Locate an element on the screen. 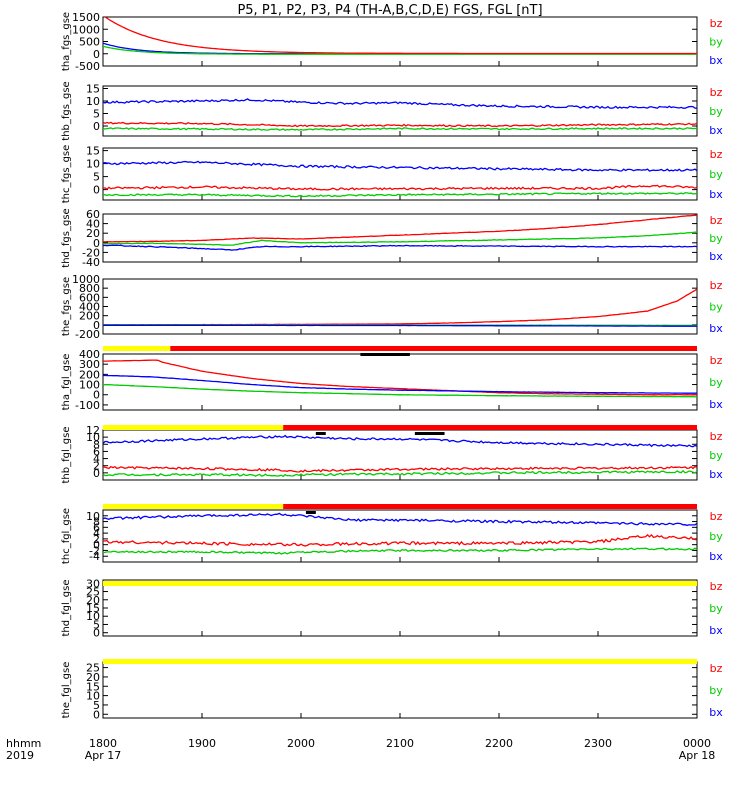 The width and height of the screenshot is (750, 800). ytick-label: 8 is located at coordinates (96, 444).